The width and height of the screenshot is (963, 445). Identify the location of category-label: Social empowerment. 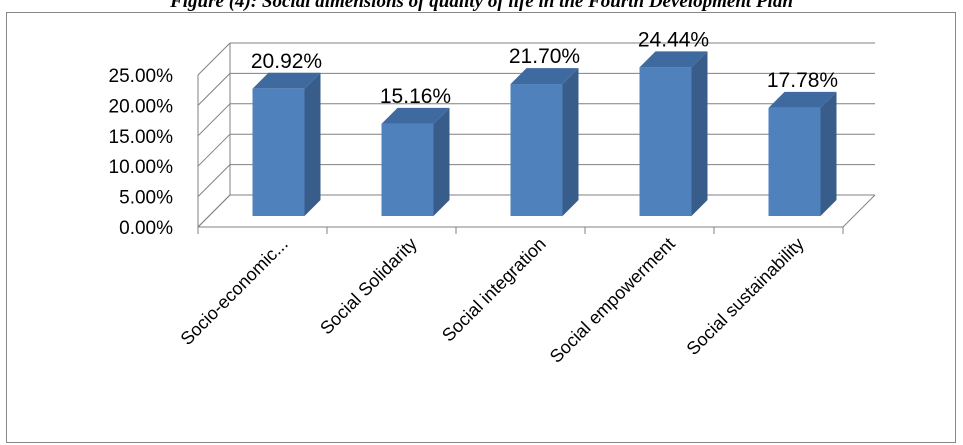
(612, 300).